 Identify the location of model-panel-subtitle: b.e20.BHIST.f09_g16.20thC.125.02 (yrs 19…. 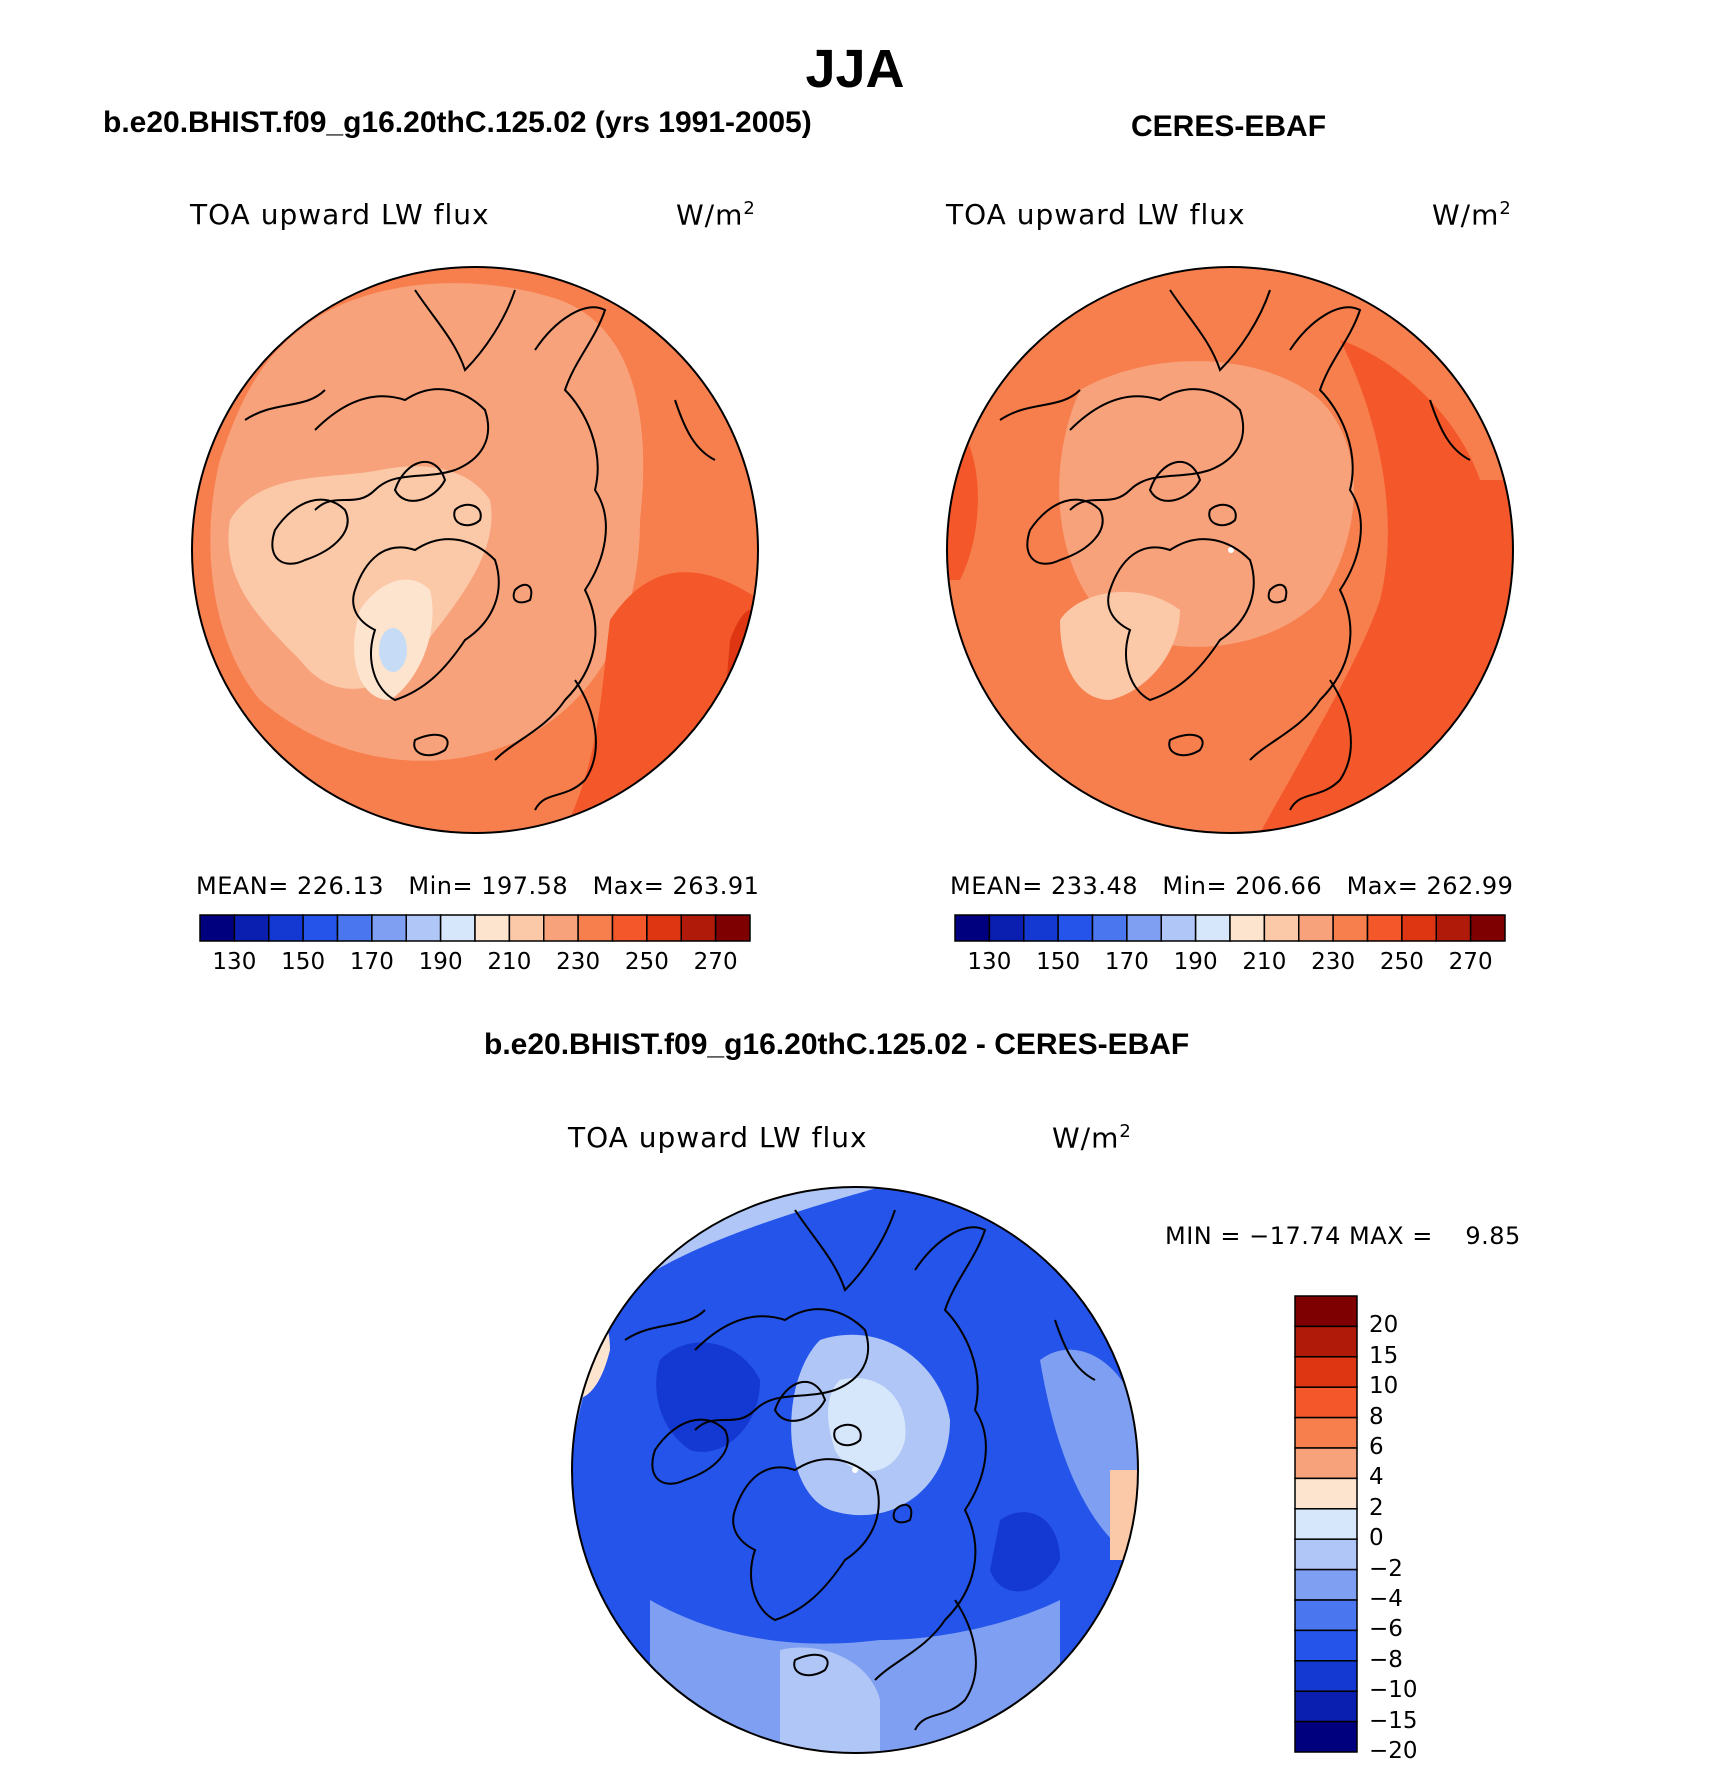
(457, 122).